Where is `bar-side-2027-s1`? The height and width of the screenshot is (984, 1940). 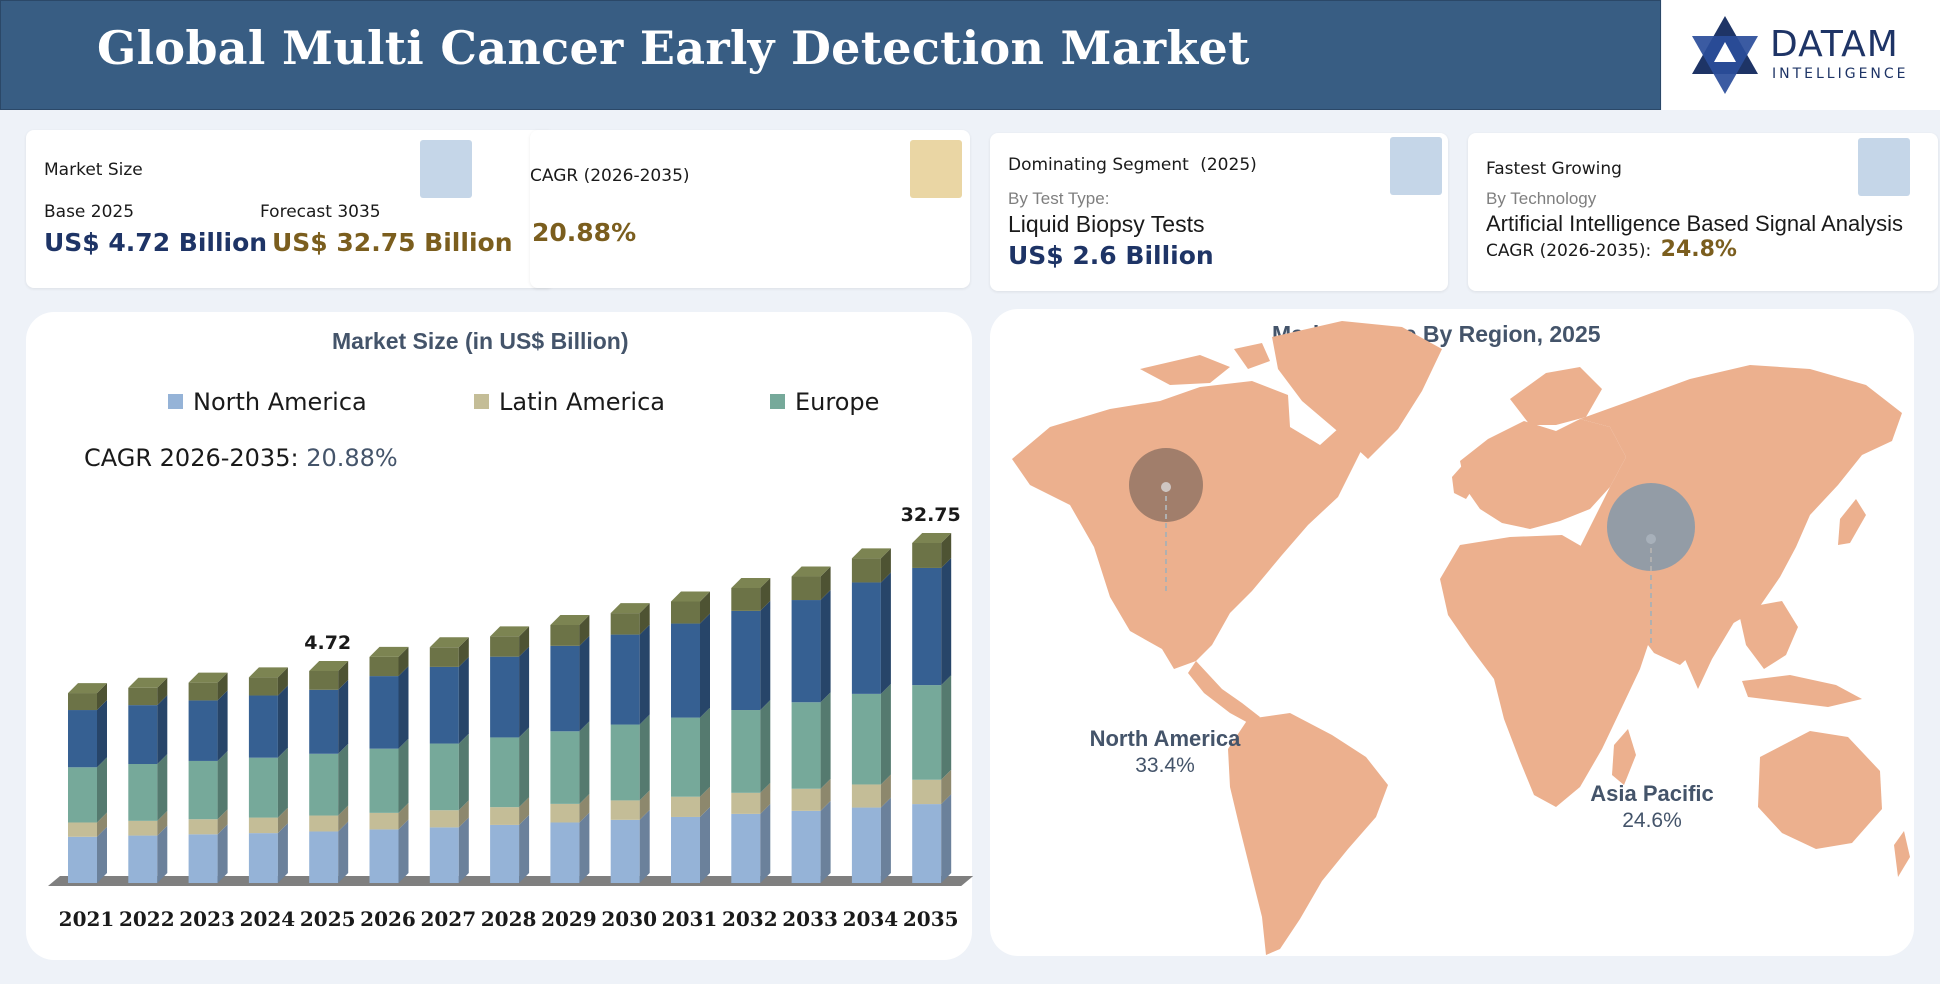 bar-side-2027-s1 is located at coordinates (463, 814).